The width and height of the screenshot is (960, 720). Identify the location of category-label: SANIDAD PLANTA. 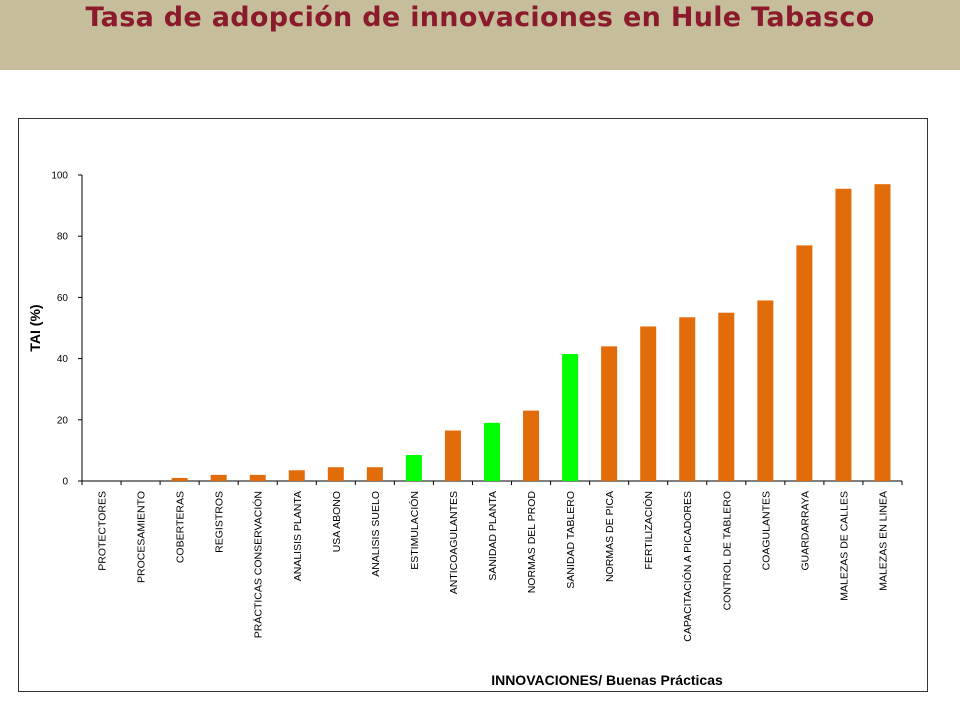
(493, 536).